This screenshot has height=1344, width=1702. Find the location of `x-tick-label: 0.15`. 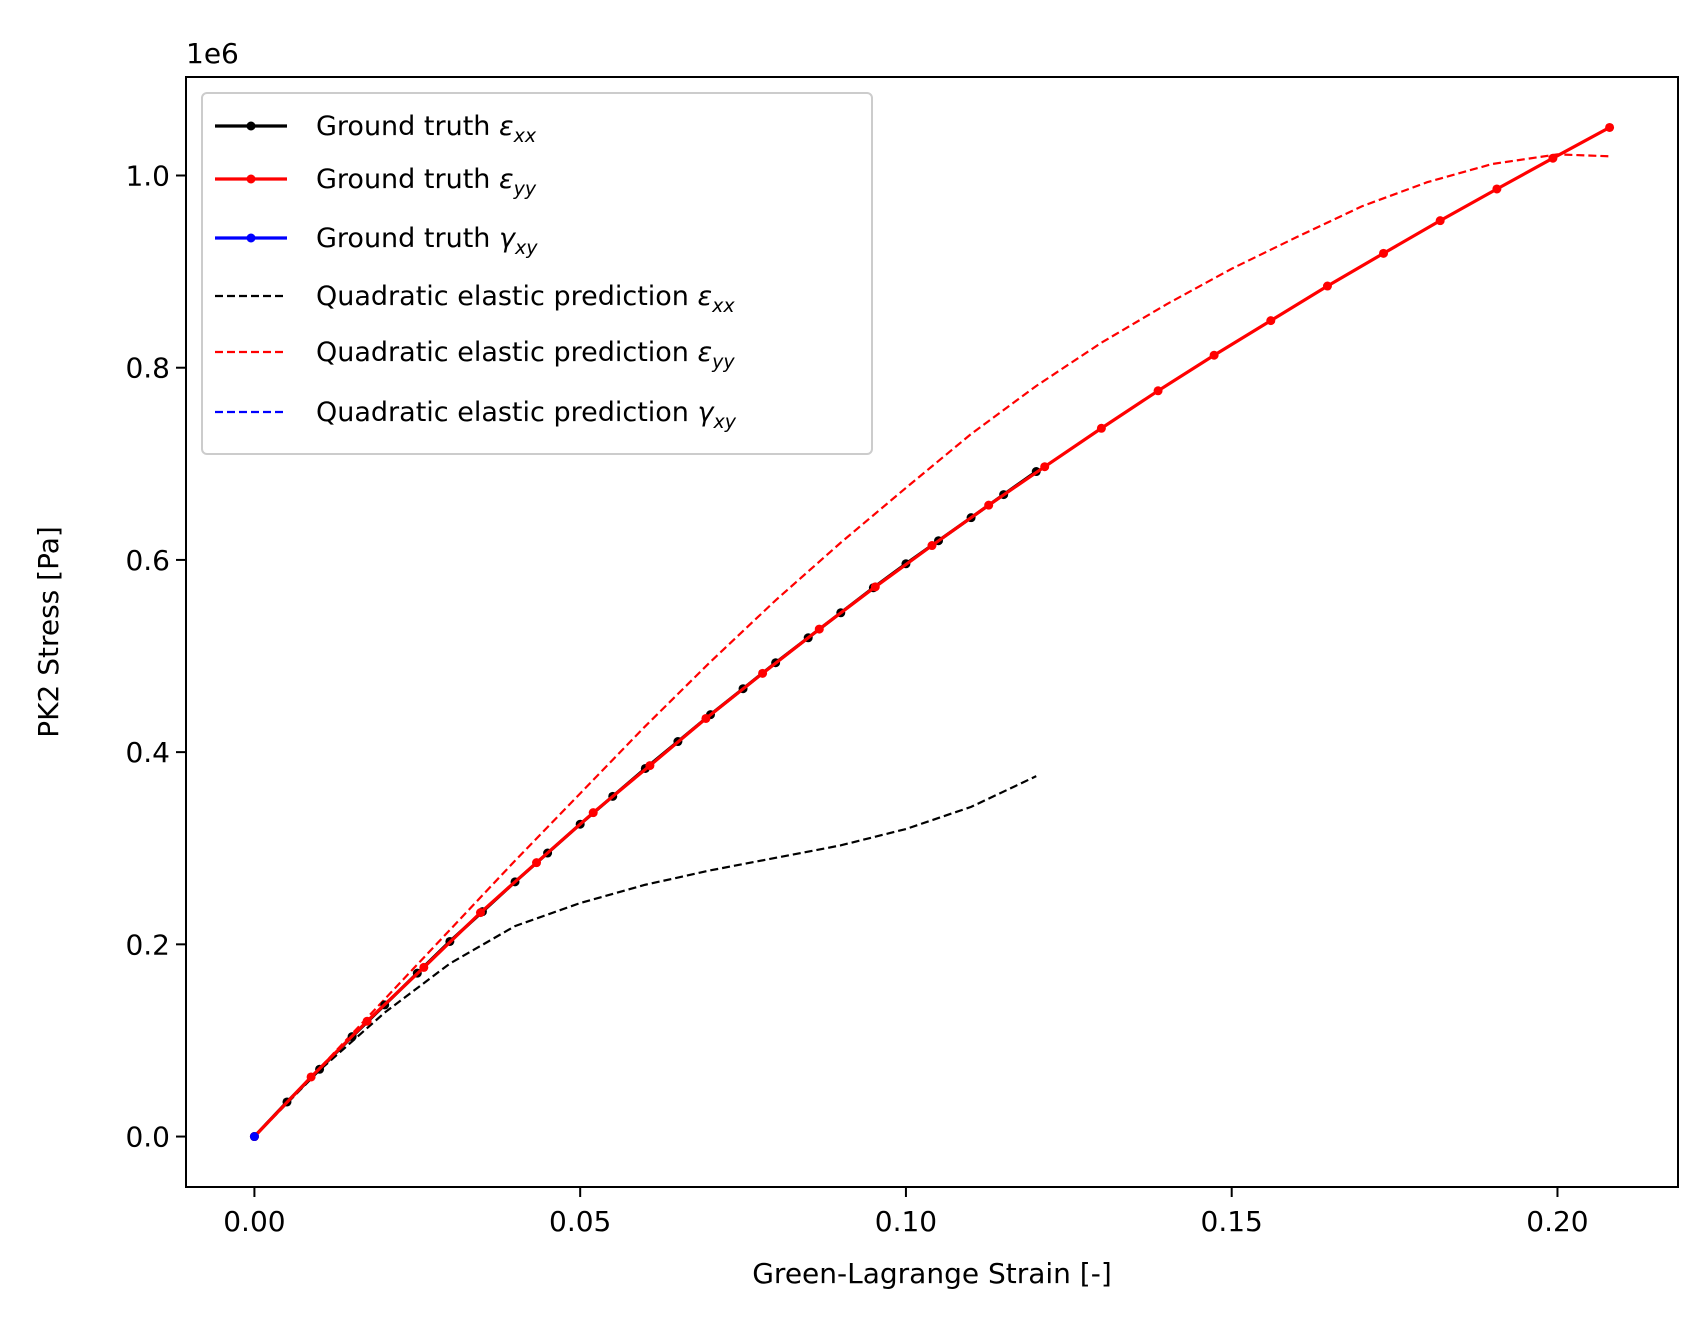

x-tick-label: 0.15 is located at coordinates (1232, 1221).